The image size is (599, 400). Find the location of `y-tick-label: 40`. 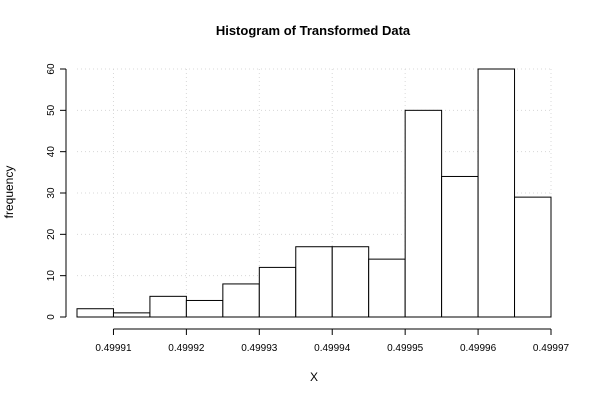

y-tick-label: 40 is located at coordinates (51, 152).